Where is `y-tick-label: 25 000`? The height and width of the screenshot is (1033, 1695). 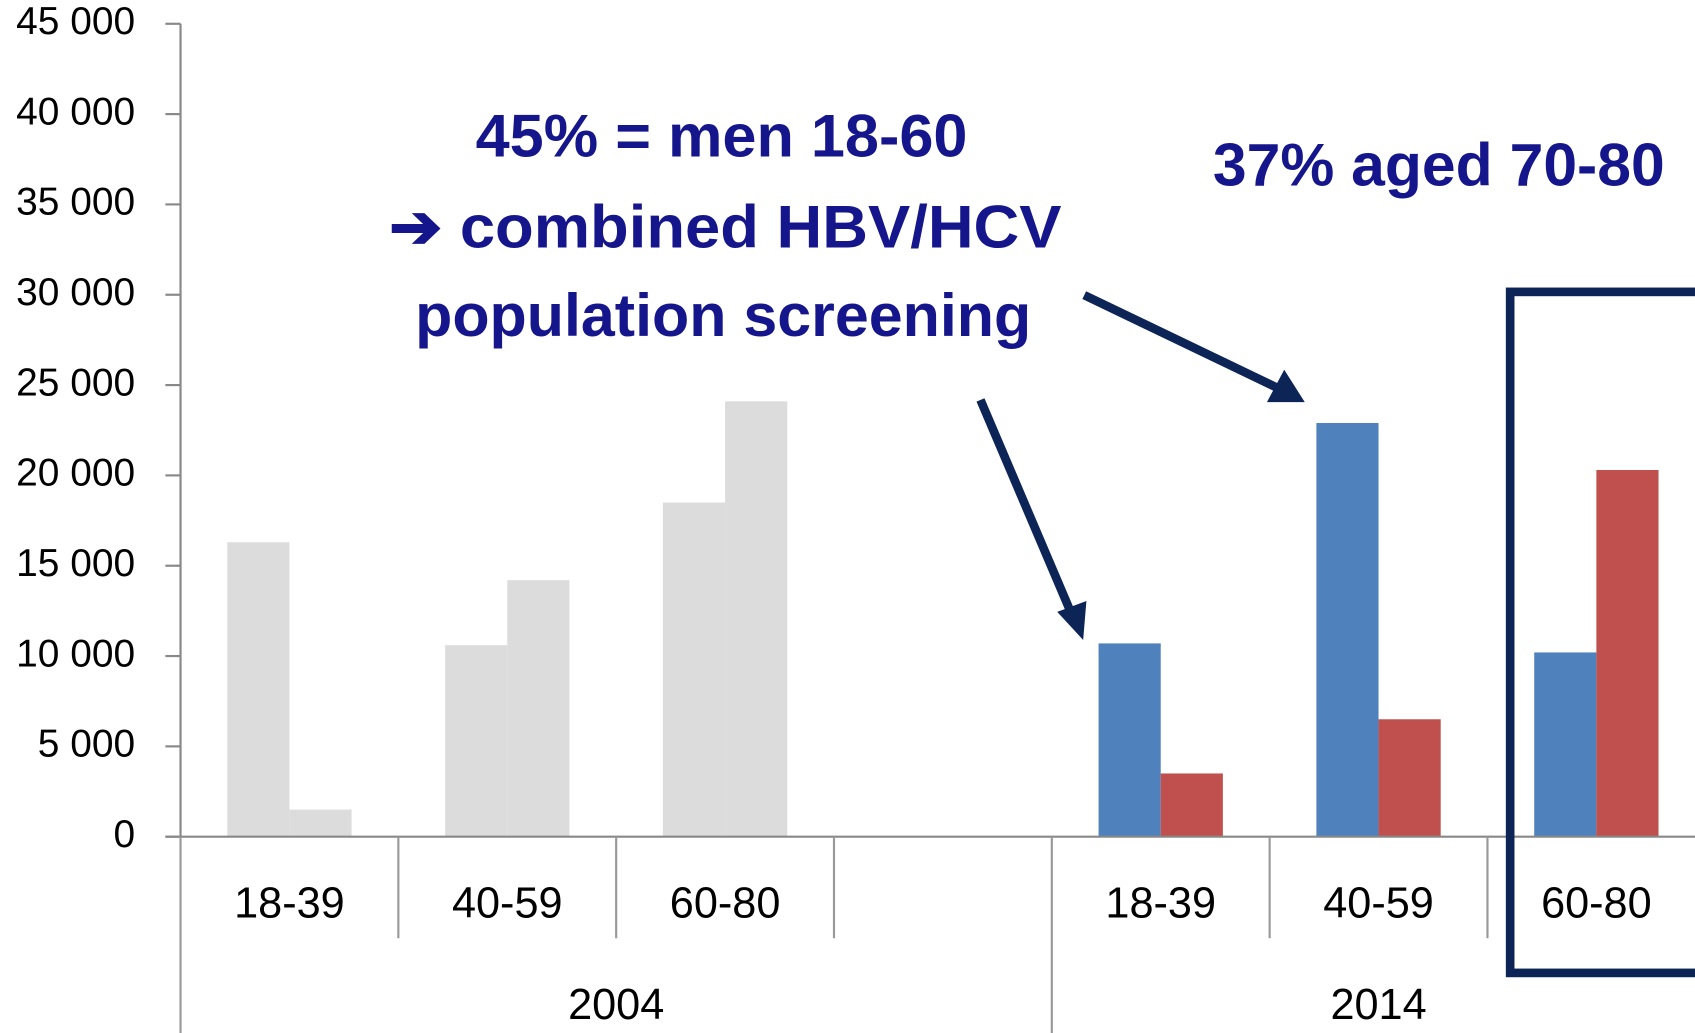
y-tick-label: 25 000 is located at coordinates (75, 382).